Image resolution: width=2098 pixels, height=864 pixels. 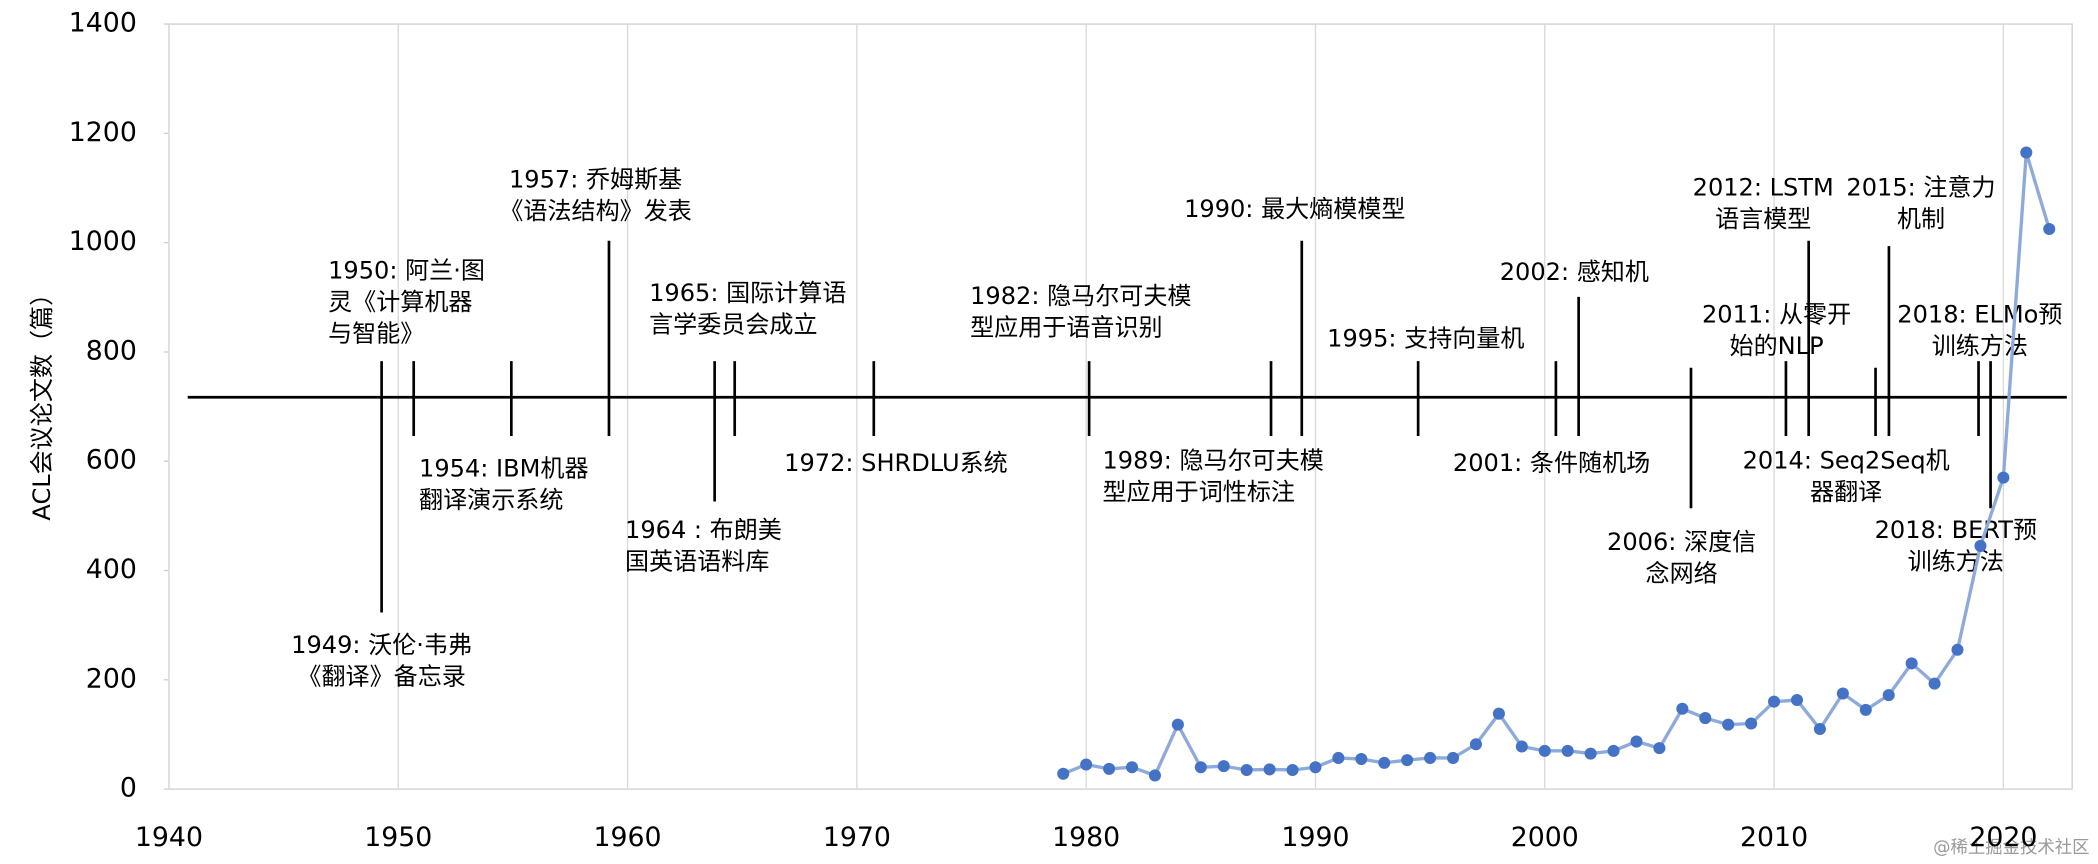 What do you see at coordinates (733, 325) in the screenshot?
I see `annotation: 言学委员会成立` at bounding box center [733, 325].